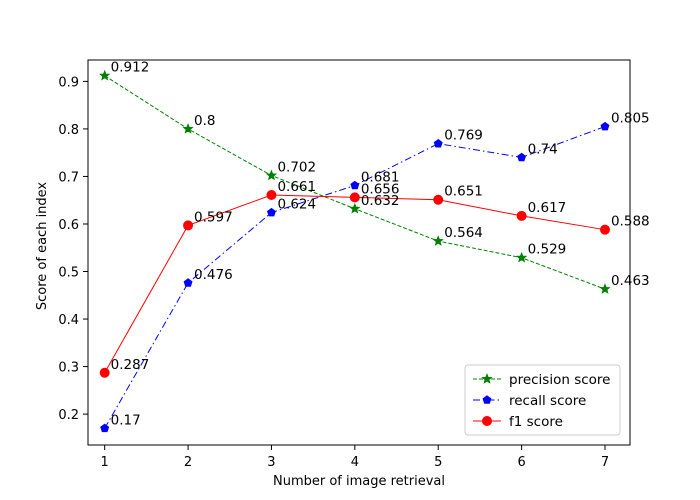 Image resolution: width=700 pixels, height=500 pixels. Describe the element at coordinates (213, 275) in the screenshot. I see `data-label-recall-score: 0.476` at that location.